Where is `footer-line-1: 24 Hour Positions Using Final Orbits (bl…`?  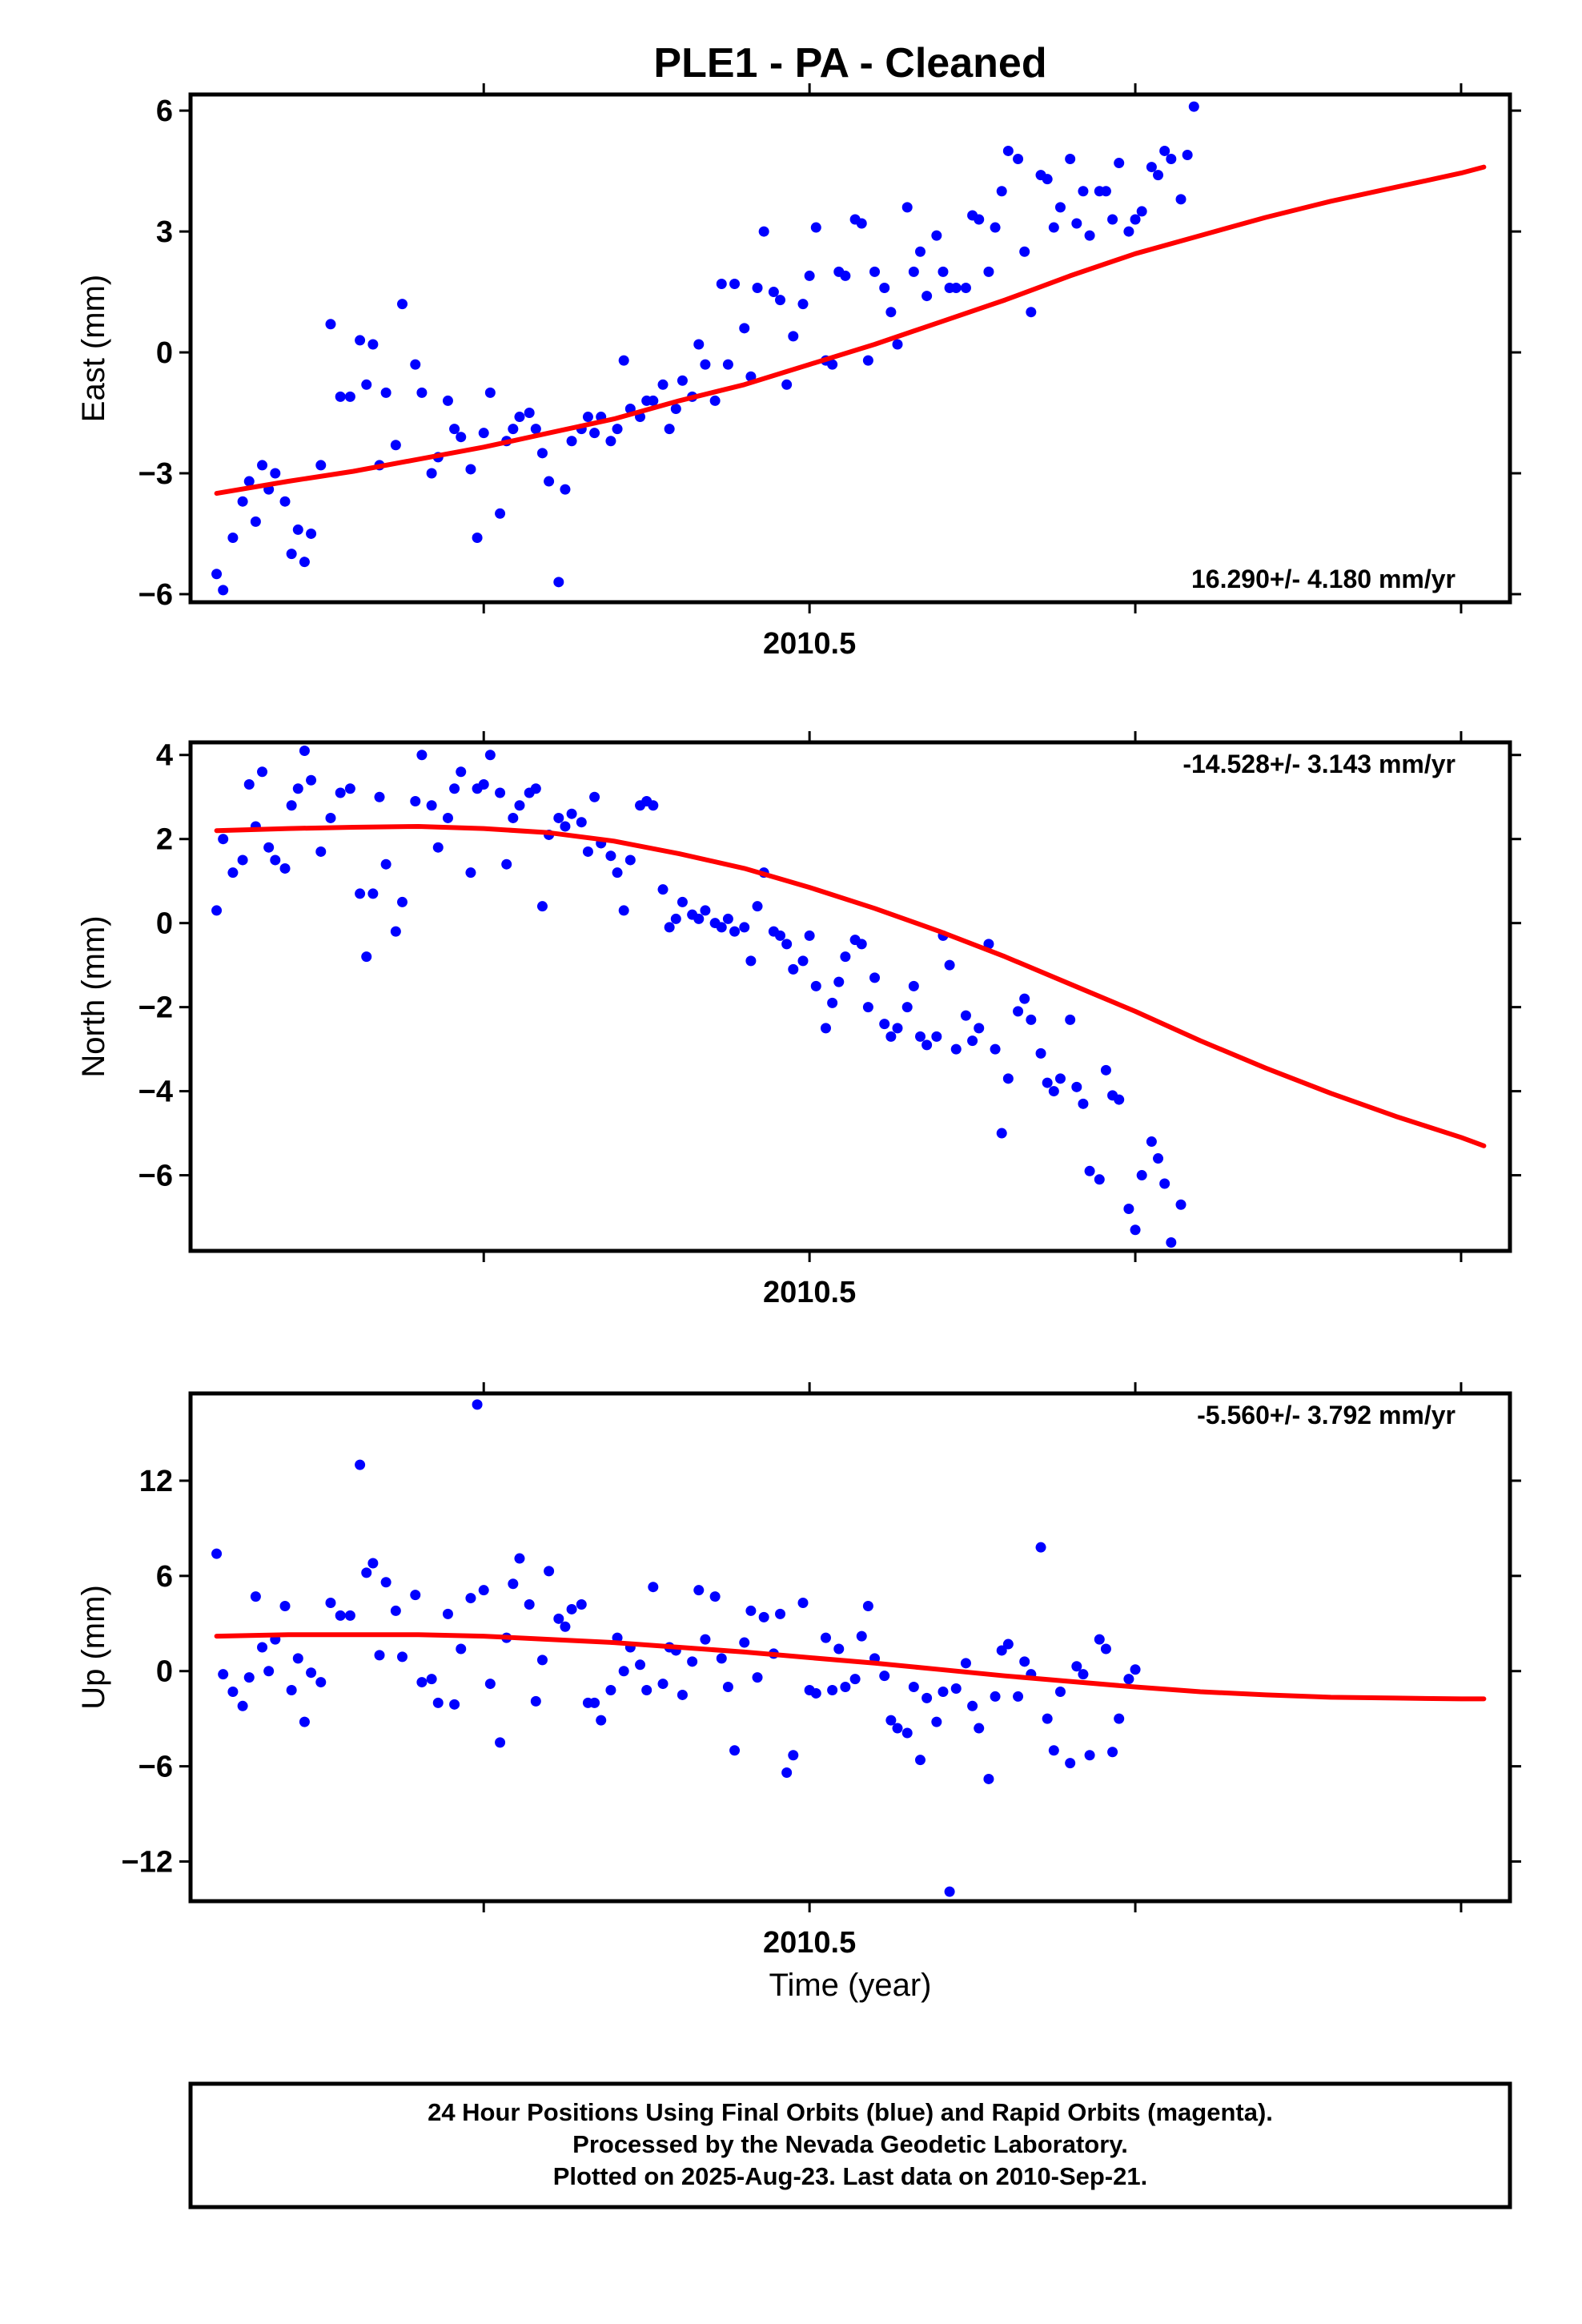
footer-line-1: 24 Hour Positions Using Final Orbits (bl… is located at coordinates (850, 2112).